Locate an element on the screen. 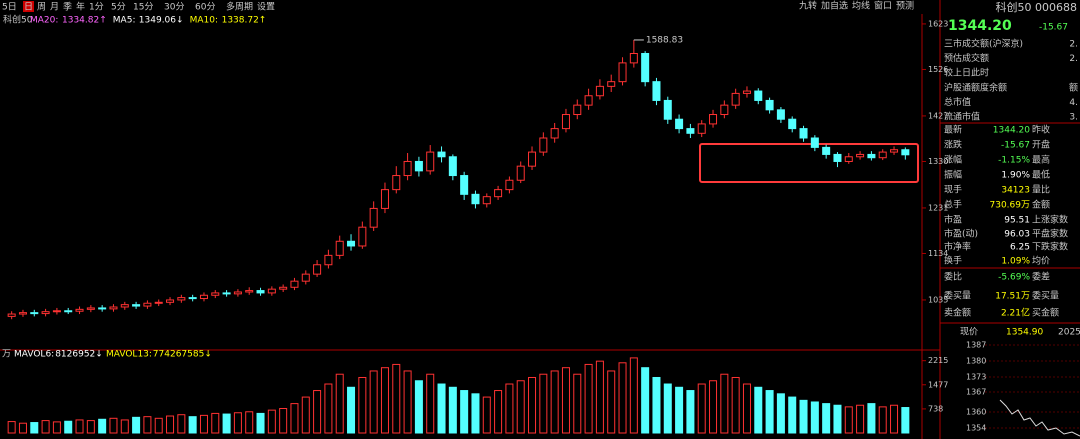  legend-label: MAVOL13: is located at coordinates (129, 355).